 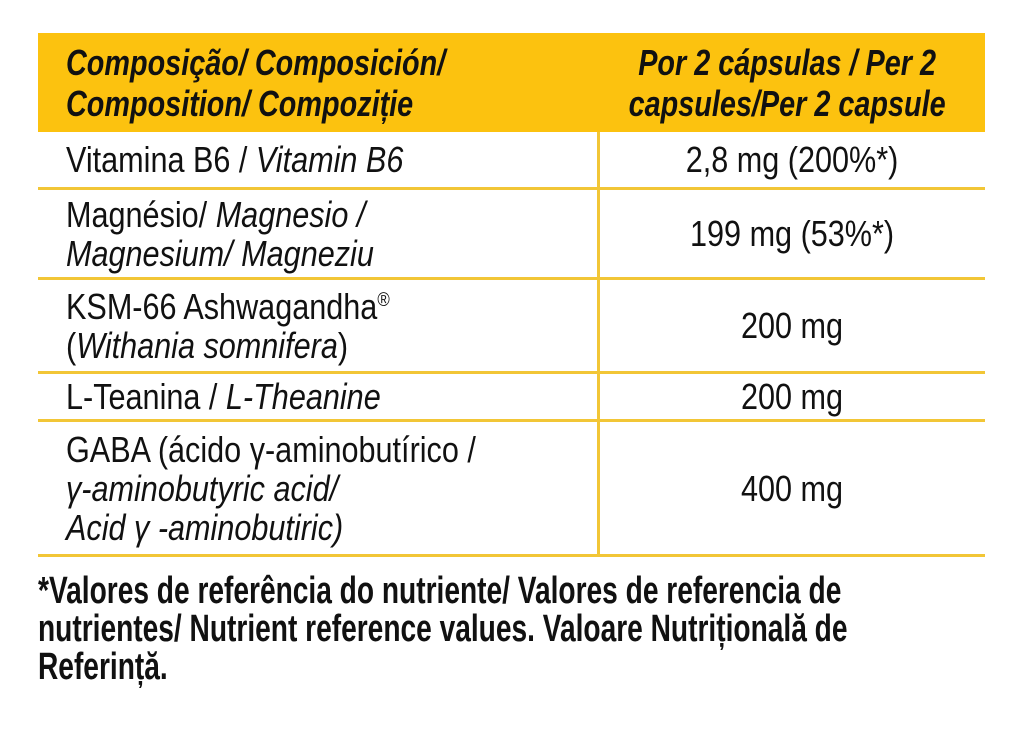 What do you see at coordinates (256, 62) in the screenshot?
I see `text-line-1: Composição/ Composición/` at bounding box center [256, 62].